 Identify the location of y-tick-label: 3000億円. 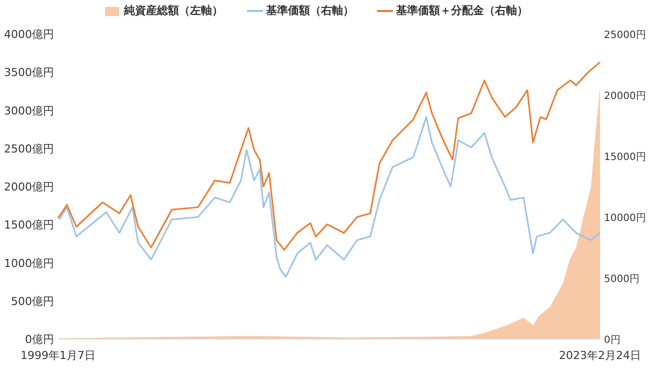
(29, 111).